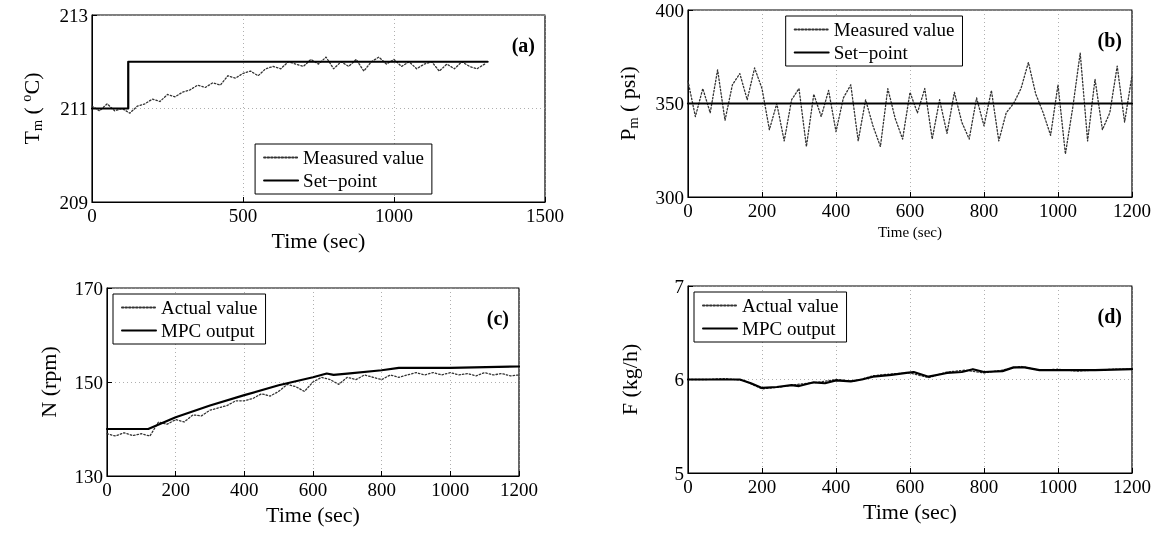 Image resolution: width=1170 pixels, height=540 pixels. Describe the element at coordinates (545, 215) in the screenshot. I see `x-tick-label: 1500` at that location.